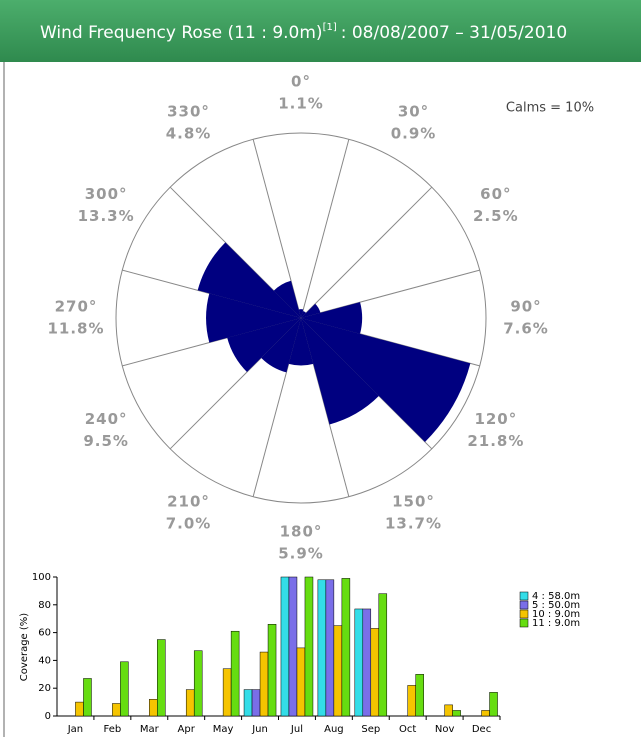 The height and width of the screenshot is (737, 641). What do you see at coordinates (407, 729) in the screenshot?
I see `x-tick-label: Oct` at bounding box center [407, 729].